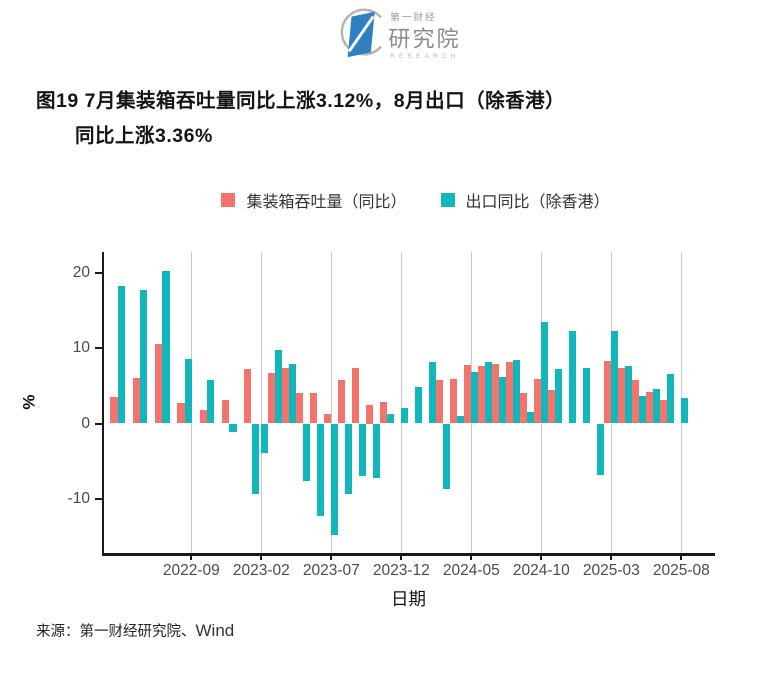 This screenshot has height=682, width=783. What do you see at coordinates (228, 200) in the screenshot?
I see `legend-swatch-throughput` at bounding box center [228, 200].